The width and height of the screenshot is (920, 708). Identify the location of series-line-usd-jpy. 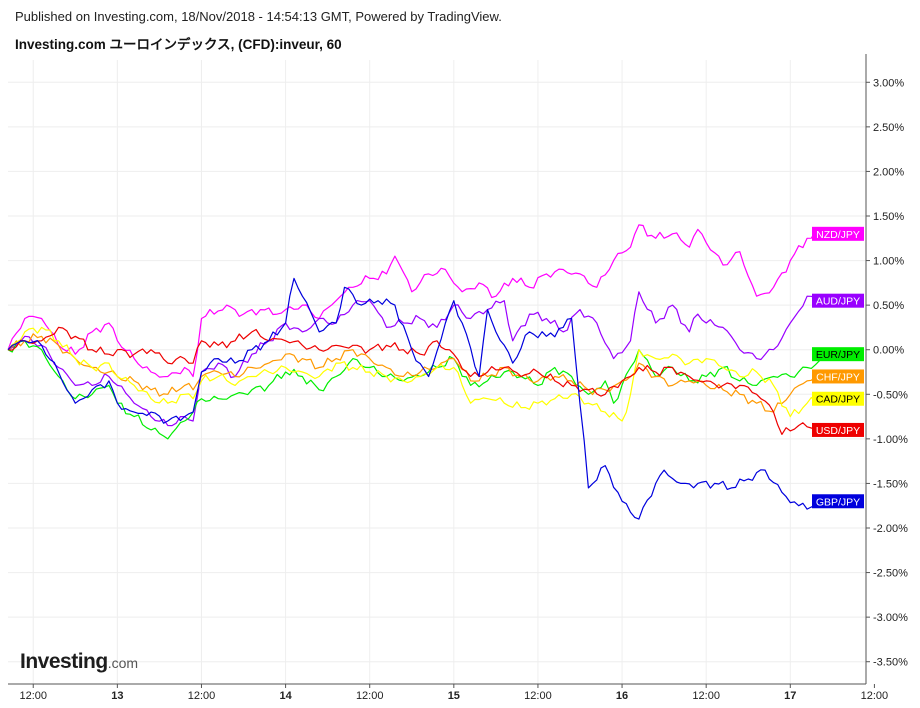
(424, 380).